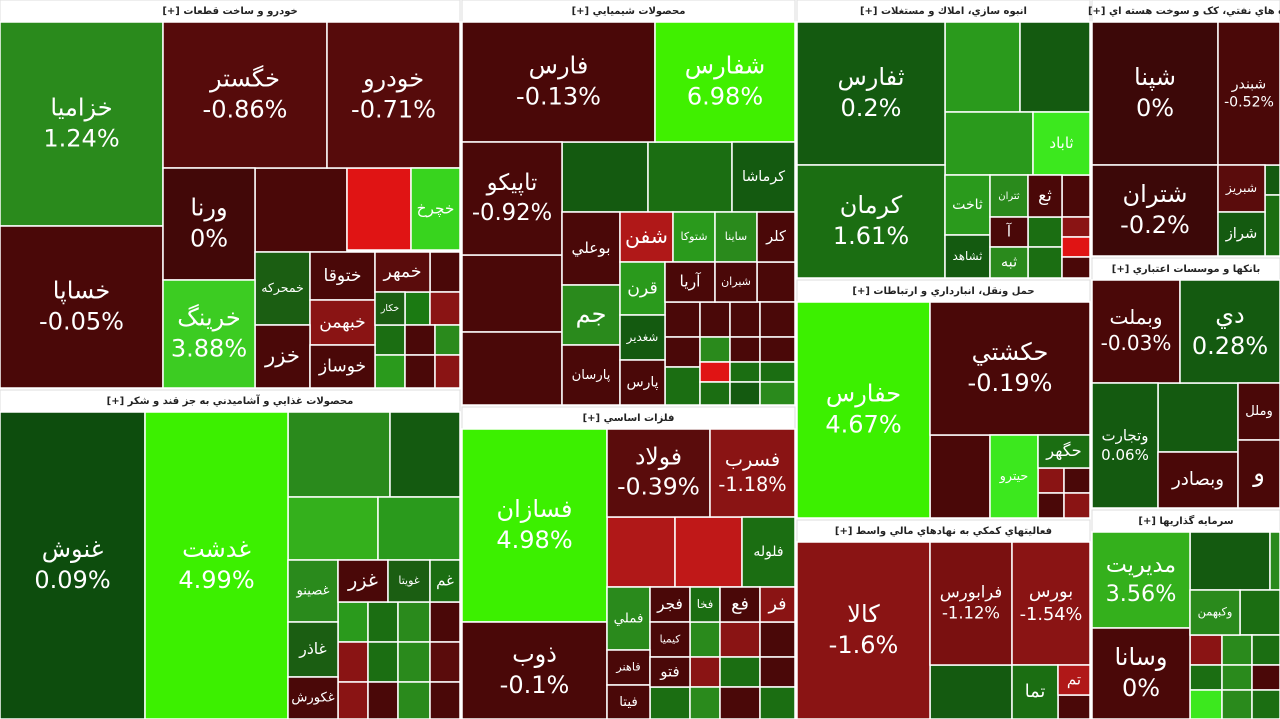  What do you see at coordinates (209, 349) in the screenshot?
I see `tile-change: 3.88%` at bounding box center [209, 349].